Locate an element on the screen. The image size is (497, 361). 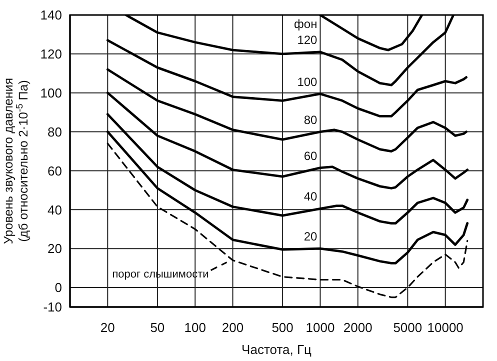
series-label: 120 is located at coordinates (307, 39).